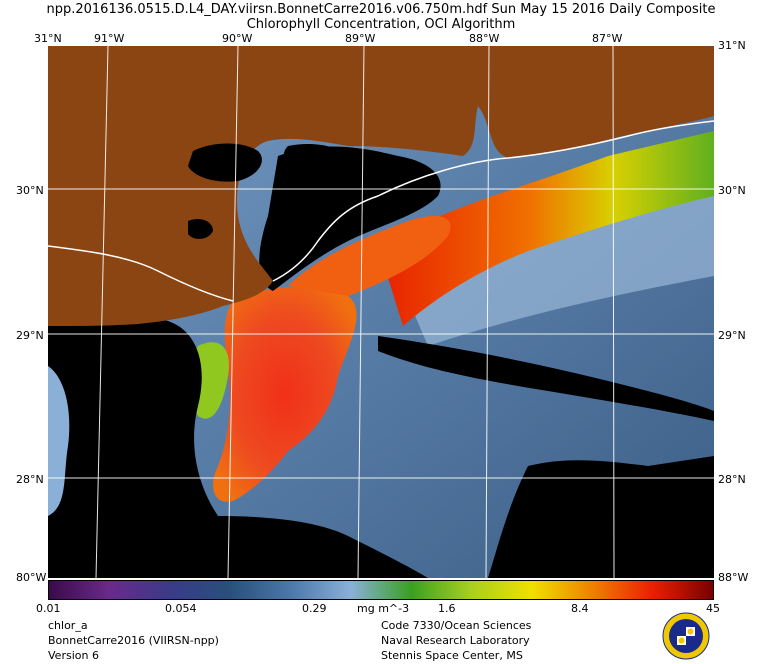 The height and width of the screenshot is (664, 762). I want to click on lon-label-88w: 88°W, so click(484, 38).